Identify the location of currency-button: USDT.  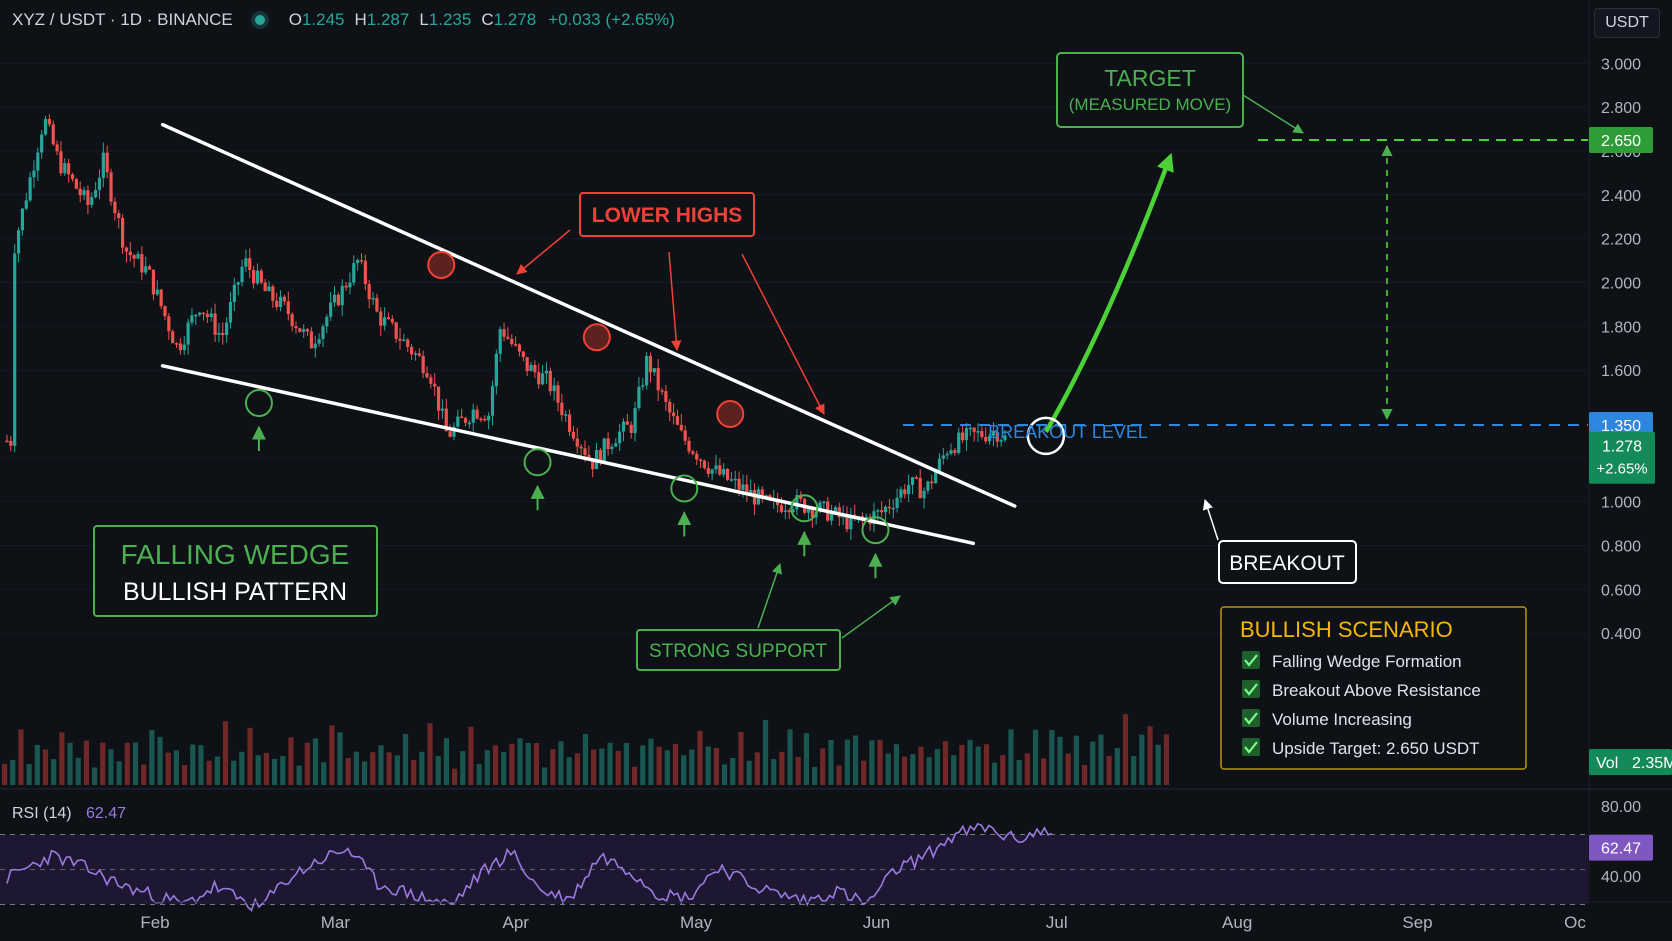
(1627, 23).